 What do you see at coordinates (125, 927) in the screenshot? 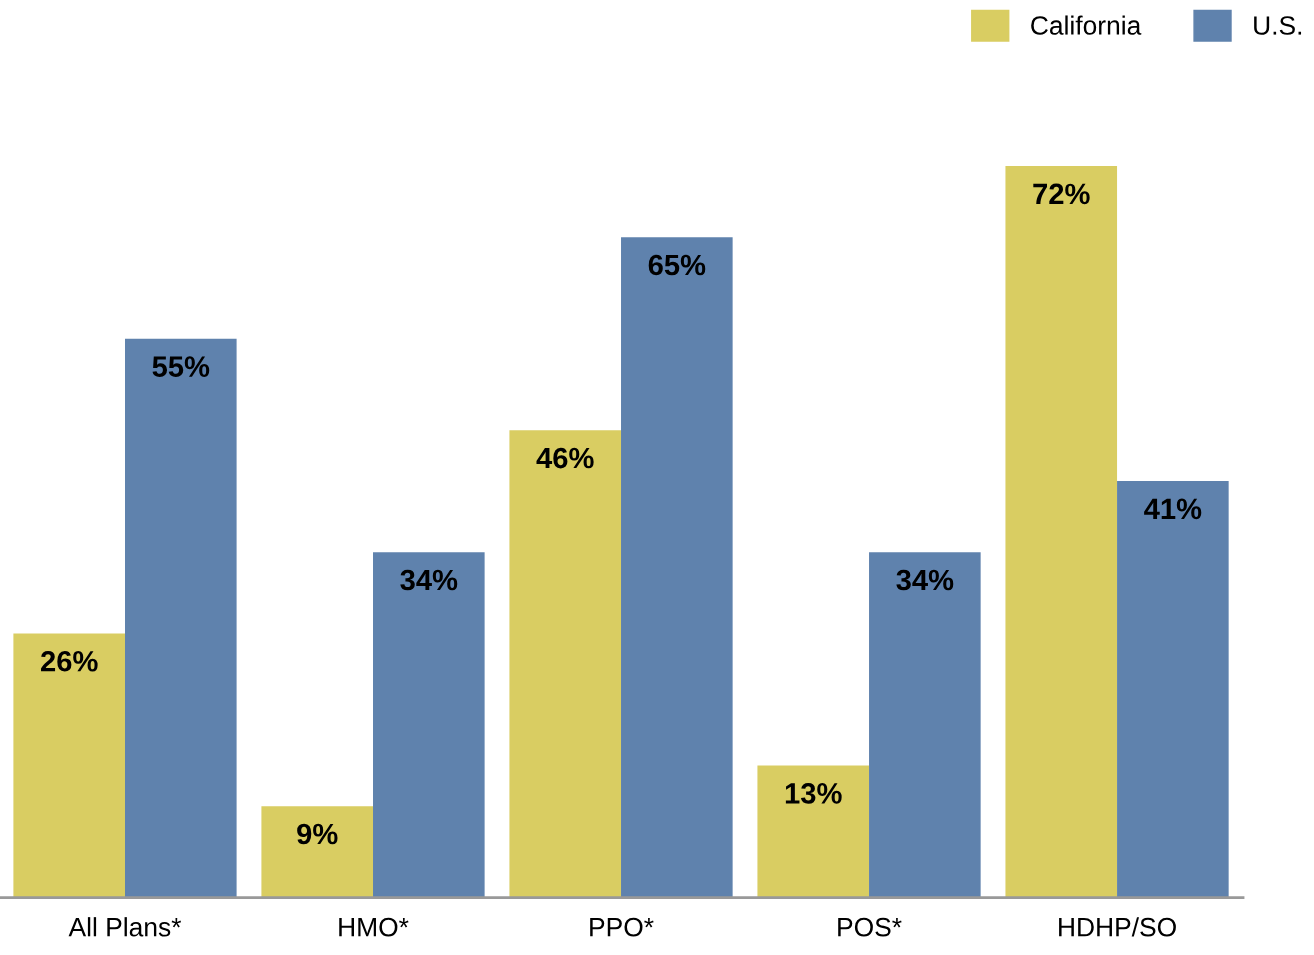
I see `x-tick-label: All Plans*` at bounding box center [125, 927].